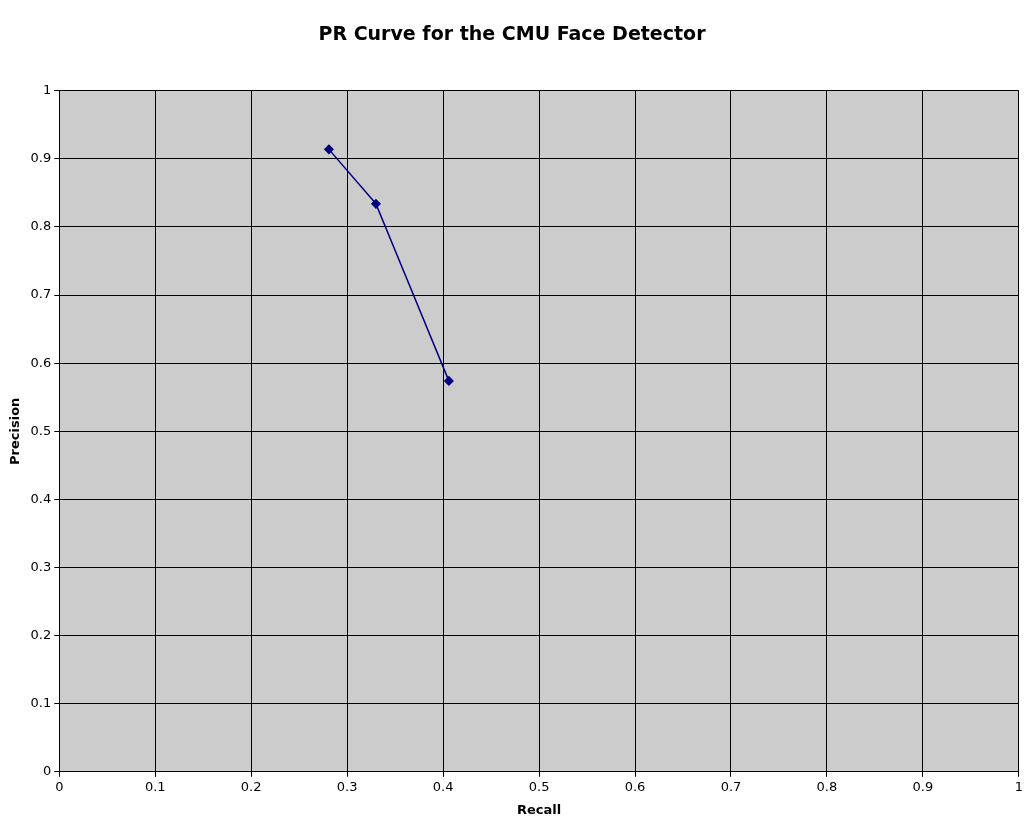 The width and height of the screenshot is (1026, 832). What do you see at coordinates (41, 703) in the screenshot?
I see `y-tick-label: 0.1` at bounding box center [41, 703].